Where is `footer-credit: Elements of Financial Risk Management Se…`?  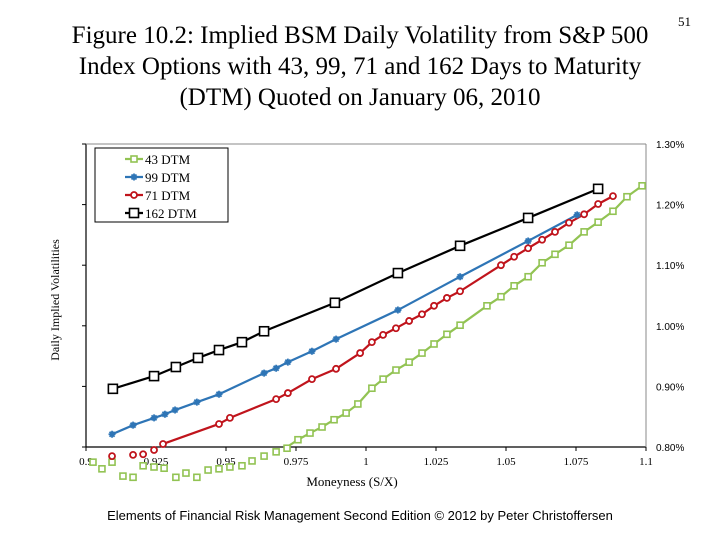
footer-credit: Elements of Financial Risk Management Se… is located at coordinates (360, 515).